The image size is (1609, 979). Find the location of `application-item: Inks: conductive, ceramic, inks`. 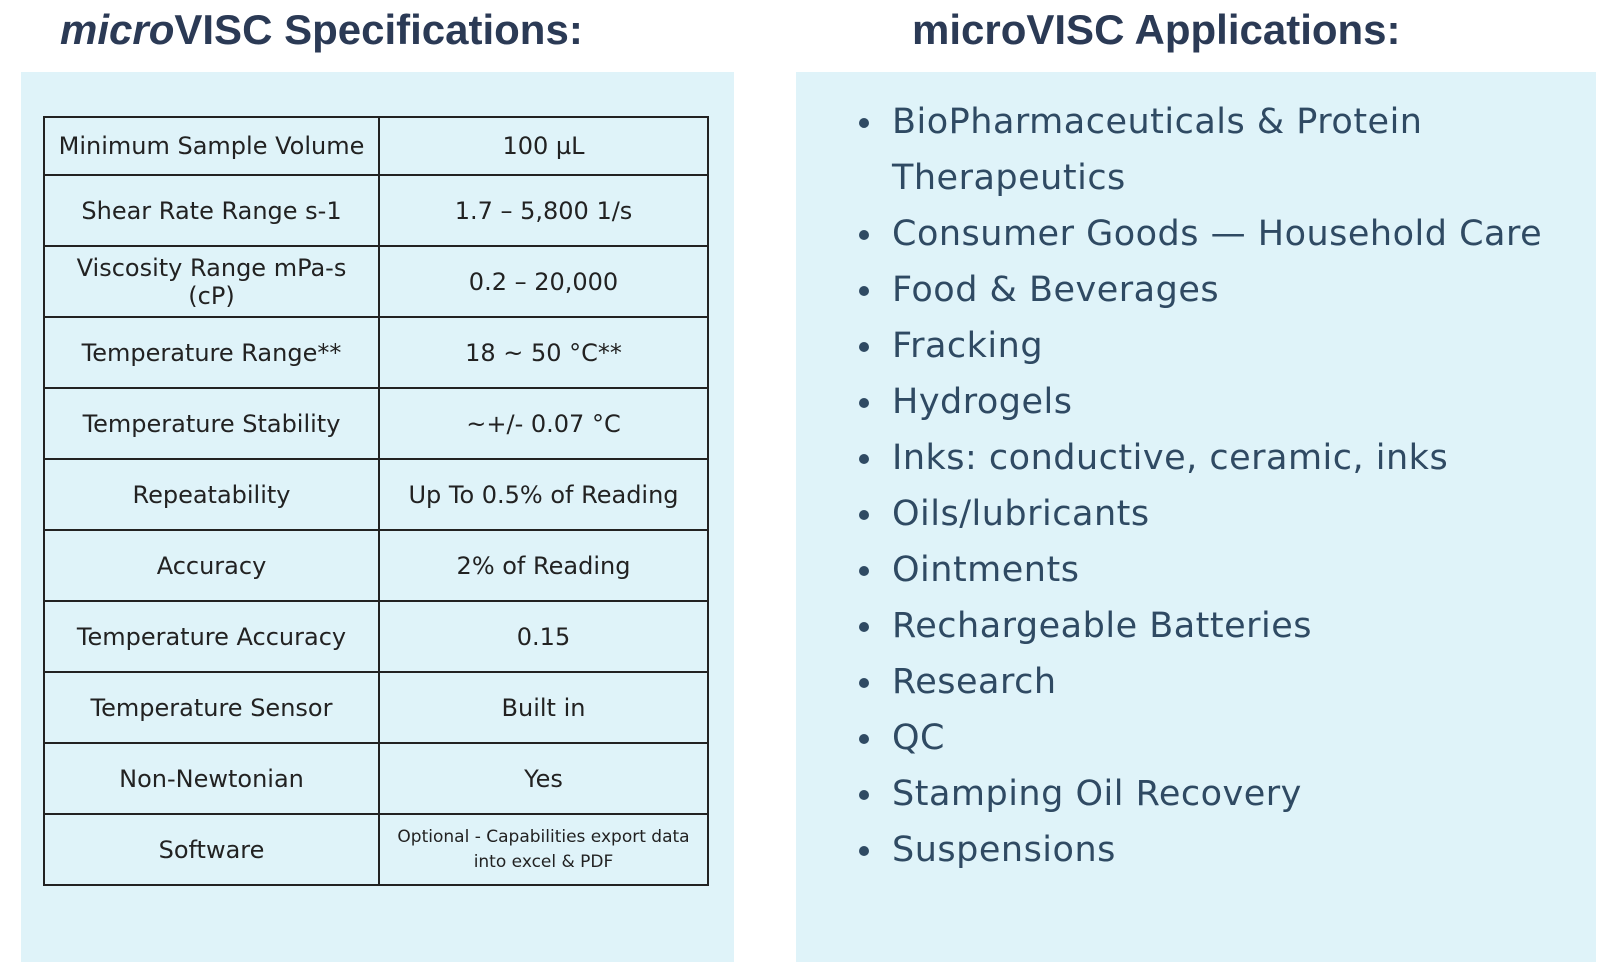

application-item: Inks: conductive, ceramic, inks is located at coordinates (1231, 458).